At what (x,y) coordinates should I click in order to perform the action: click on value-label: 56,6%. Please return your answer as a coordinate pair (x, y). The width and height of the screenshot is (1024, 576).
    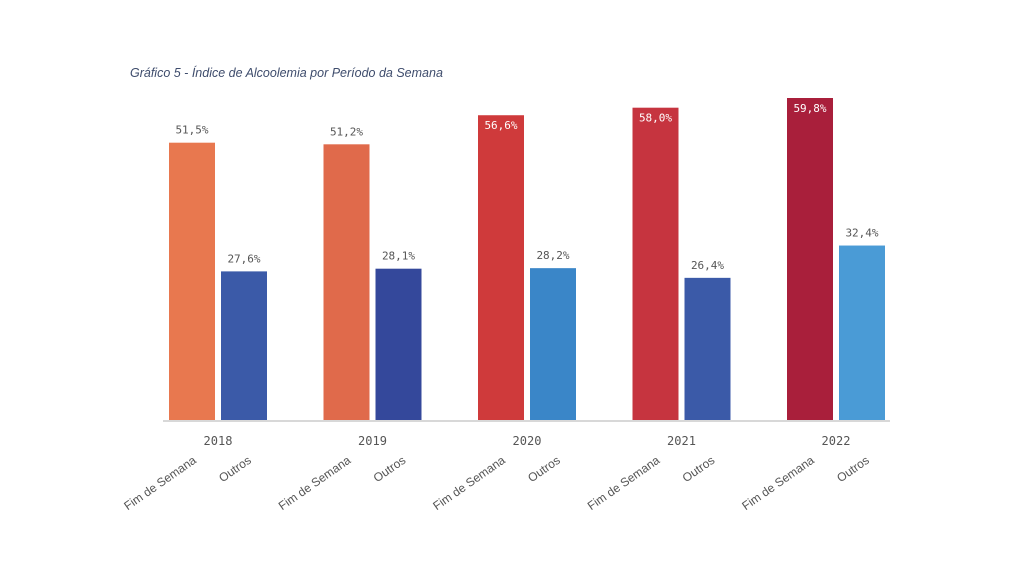
    Looking at the image, I should click on (500, 125).